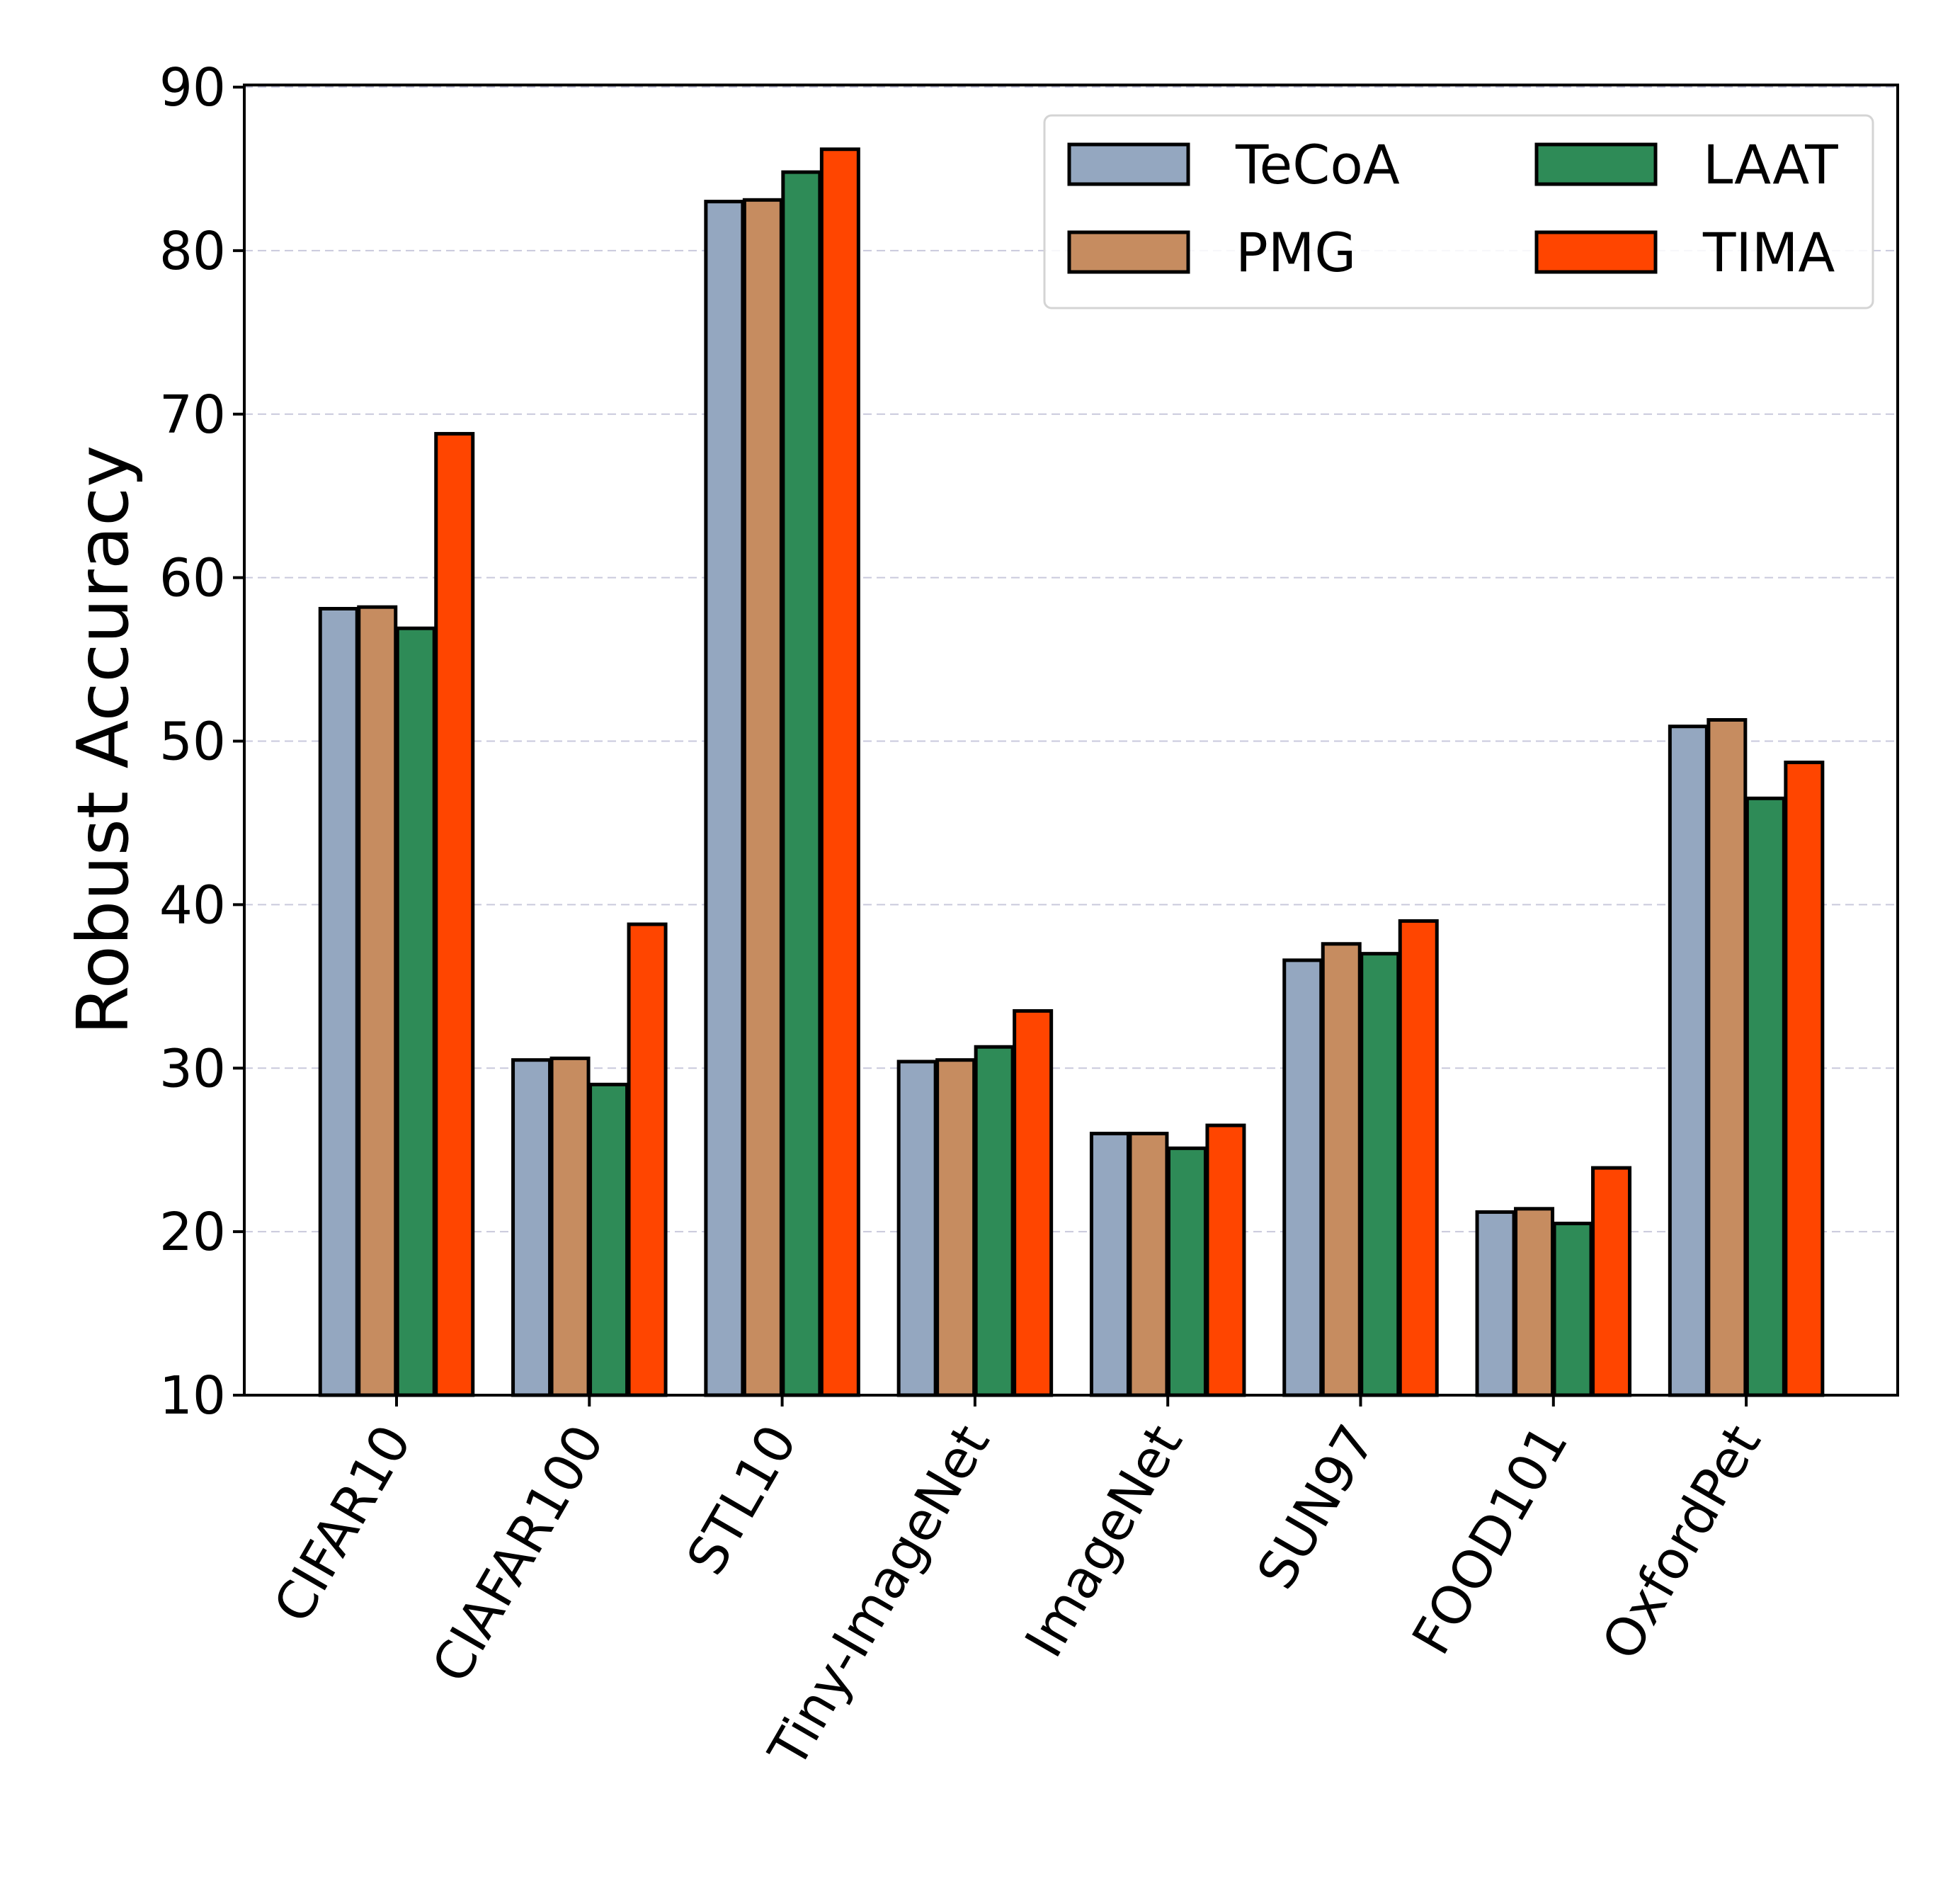  What do you see at coordinates (570, 1226) in the screenshot?
I see `bar-pmg-ciafar100` at bounding box center [570, 1226].